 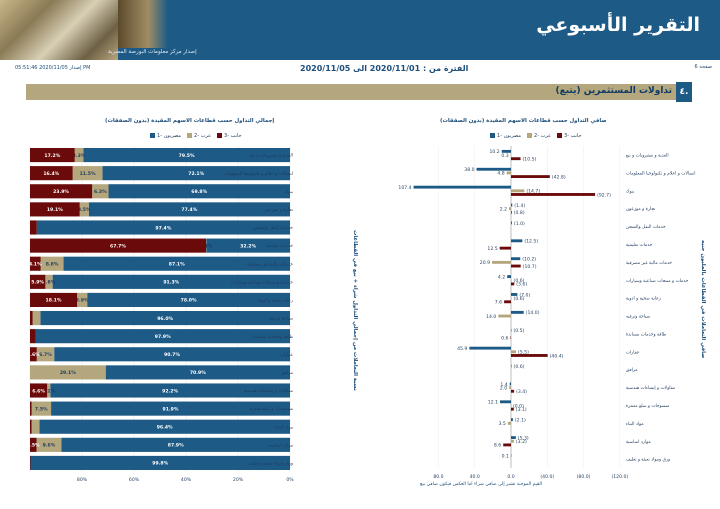 I want to click on share-data-label: 19.1%, so click(x=55, y=210).